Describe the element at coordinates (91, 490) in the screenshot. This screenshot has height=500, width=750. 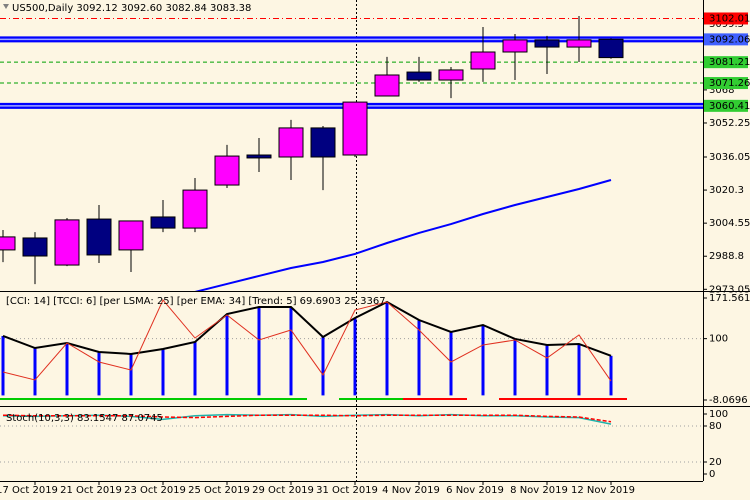
I see `x-tick-label: 21 Oct 2019` at that location.